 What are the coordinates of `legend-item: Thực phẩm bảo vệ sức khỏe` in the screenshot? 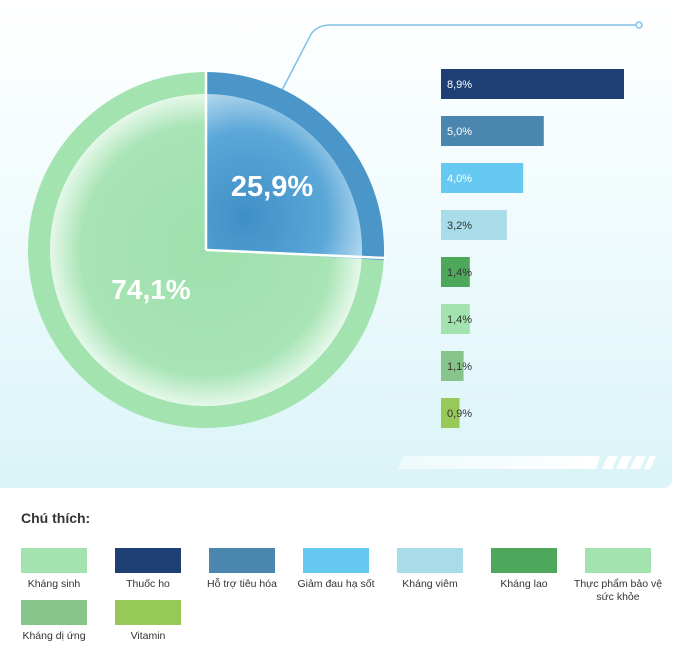 It's located at (618, 576).